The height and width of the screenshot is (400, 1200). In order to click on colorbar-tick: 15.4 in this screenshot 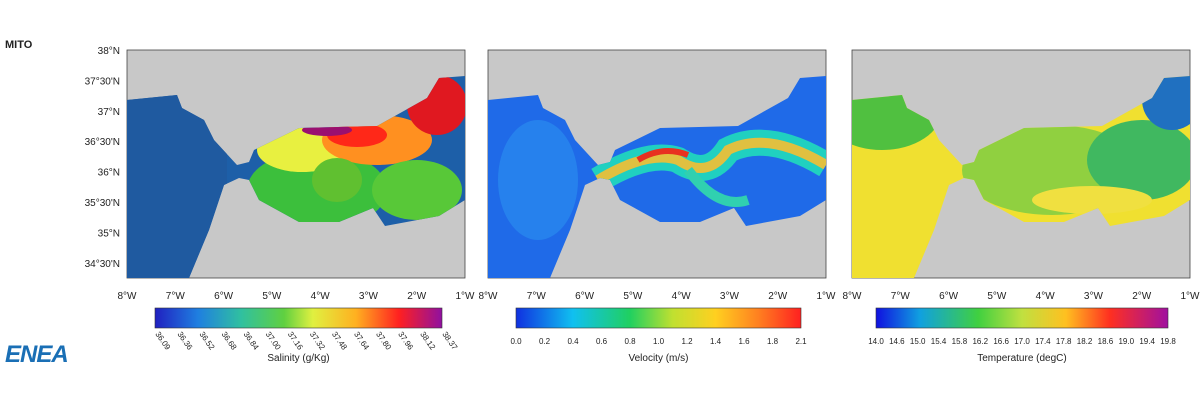, I will do `click(939, 341)`.